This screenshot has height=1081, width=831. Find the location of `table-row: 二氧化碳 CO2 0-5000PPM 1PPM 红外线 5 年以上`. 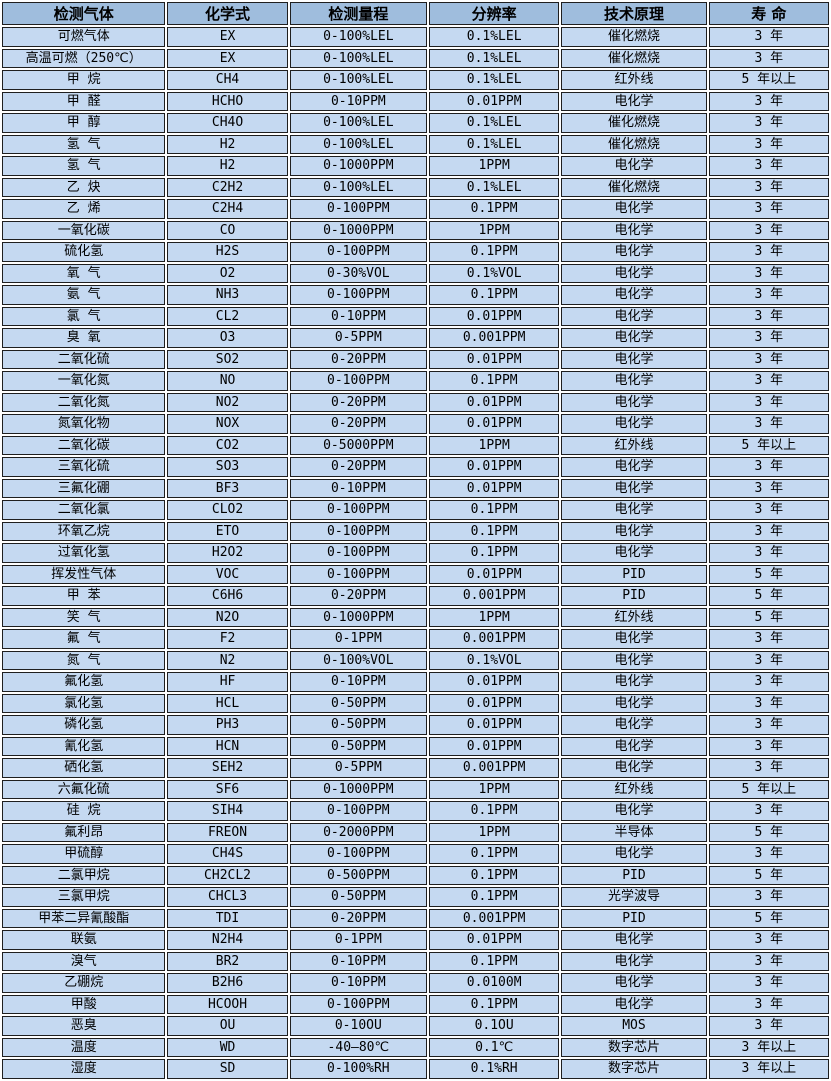

table-row: 二氧化碳 CO2 0-5000PPM 1PPM 红外线 5 年以上 is located at coordinates (415, 445).